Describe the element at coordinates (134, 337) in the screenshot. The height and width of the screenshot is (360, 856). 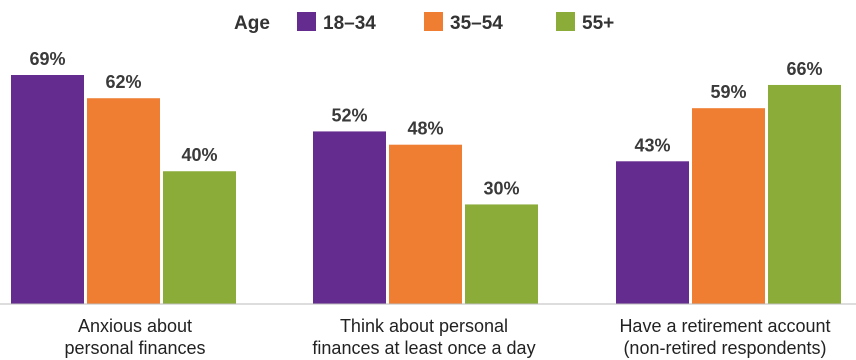
I see `category-label: Anxious about personal finances` at that location.